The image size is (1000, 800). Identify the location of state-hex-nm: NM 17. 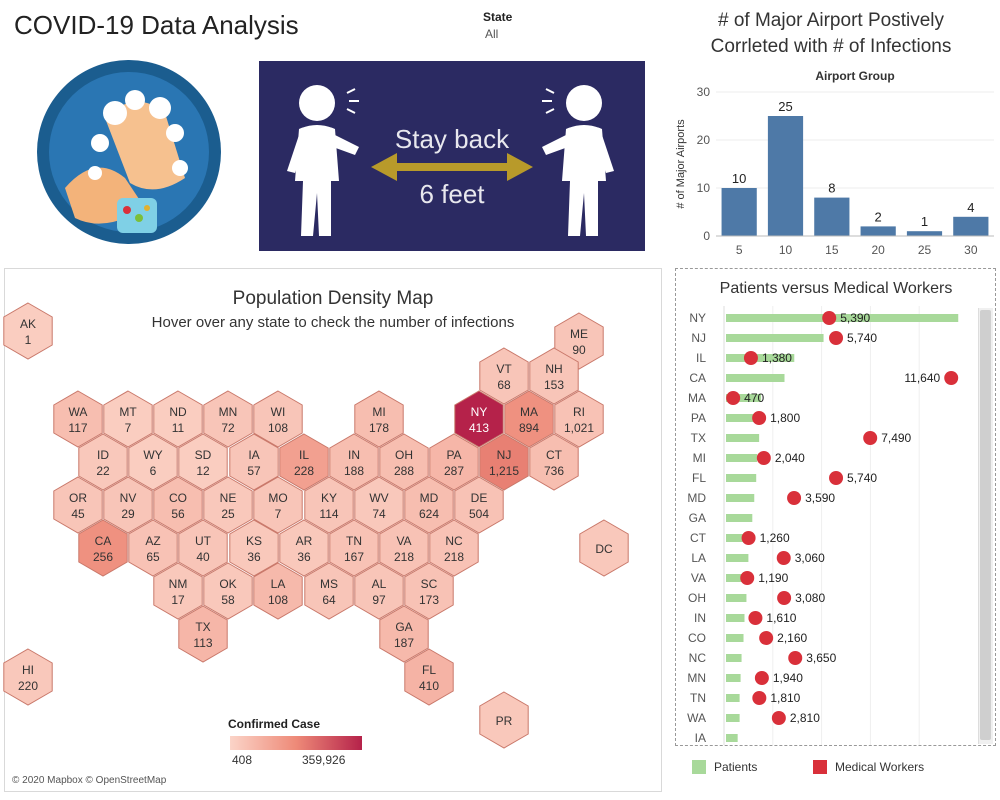
(178, 591).